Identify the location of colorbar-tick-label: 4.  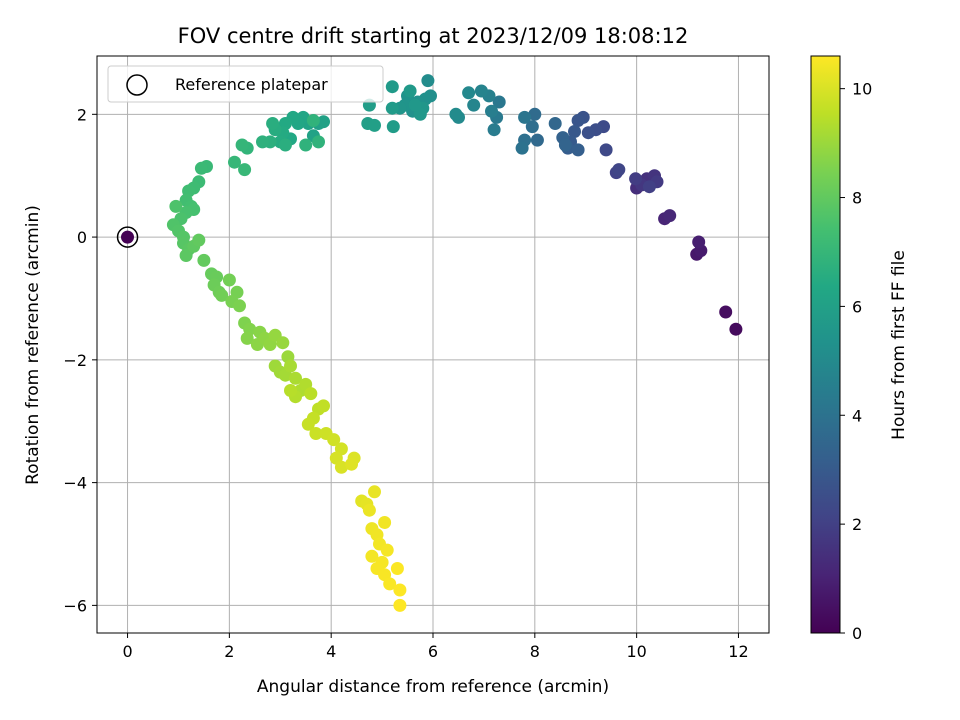
(857, 415).